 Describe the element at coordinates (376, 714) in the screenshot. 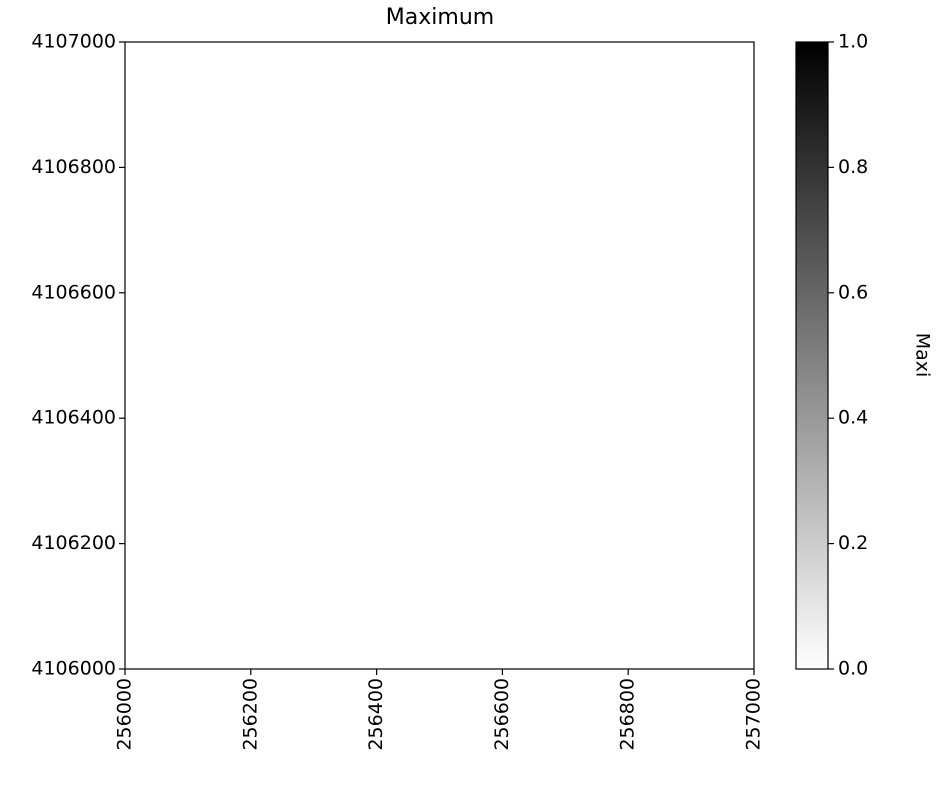

I see `x-tick-label: 256400` at that location.